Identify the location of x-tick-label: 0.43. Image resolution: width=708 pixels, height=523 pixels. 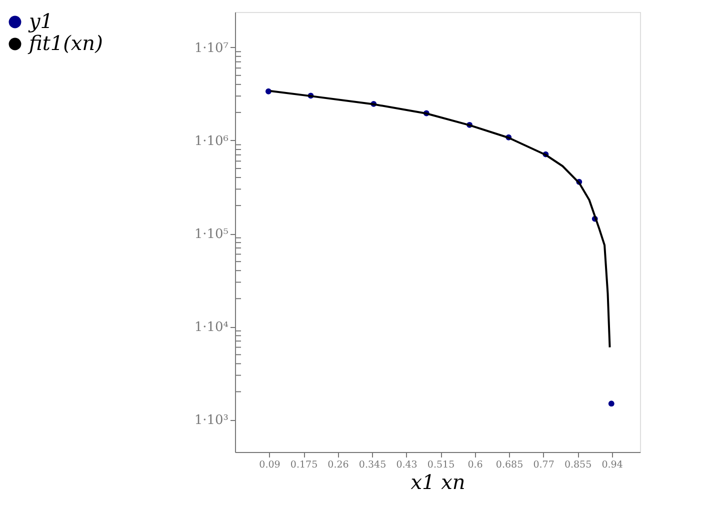
(407, 465).